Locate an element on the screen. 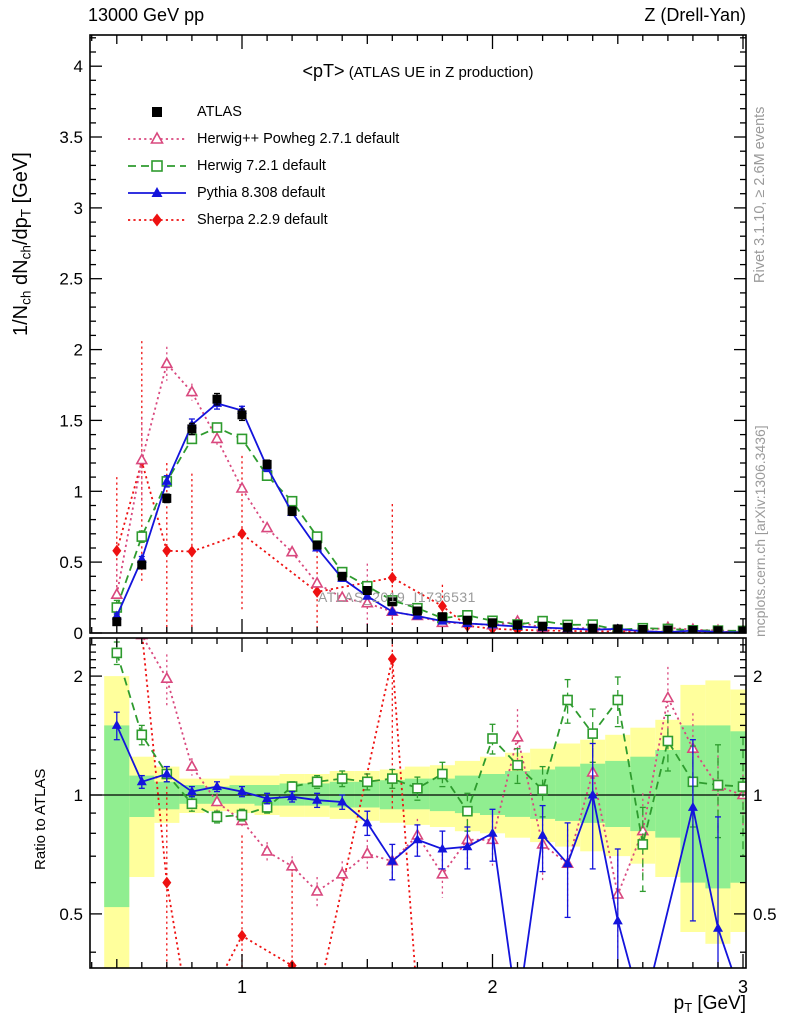  Herwig++ Powheg 2.7.1 default-legend-glyph is located at coordinates (157, 137).